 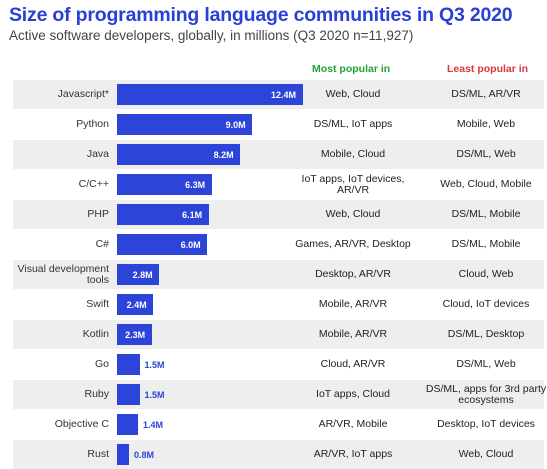 What do you see at coordinates (101, 364) in the screenshot?
I see `category-label: Go` at bounding box center [101, 364].